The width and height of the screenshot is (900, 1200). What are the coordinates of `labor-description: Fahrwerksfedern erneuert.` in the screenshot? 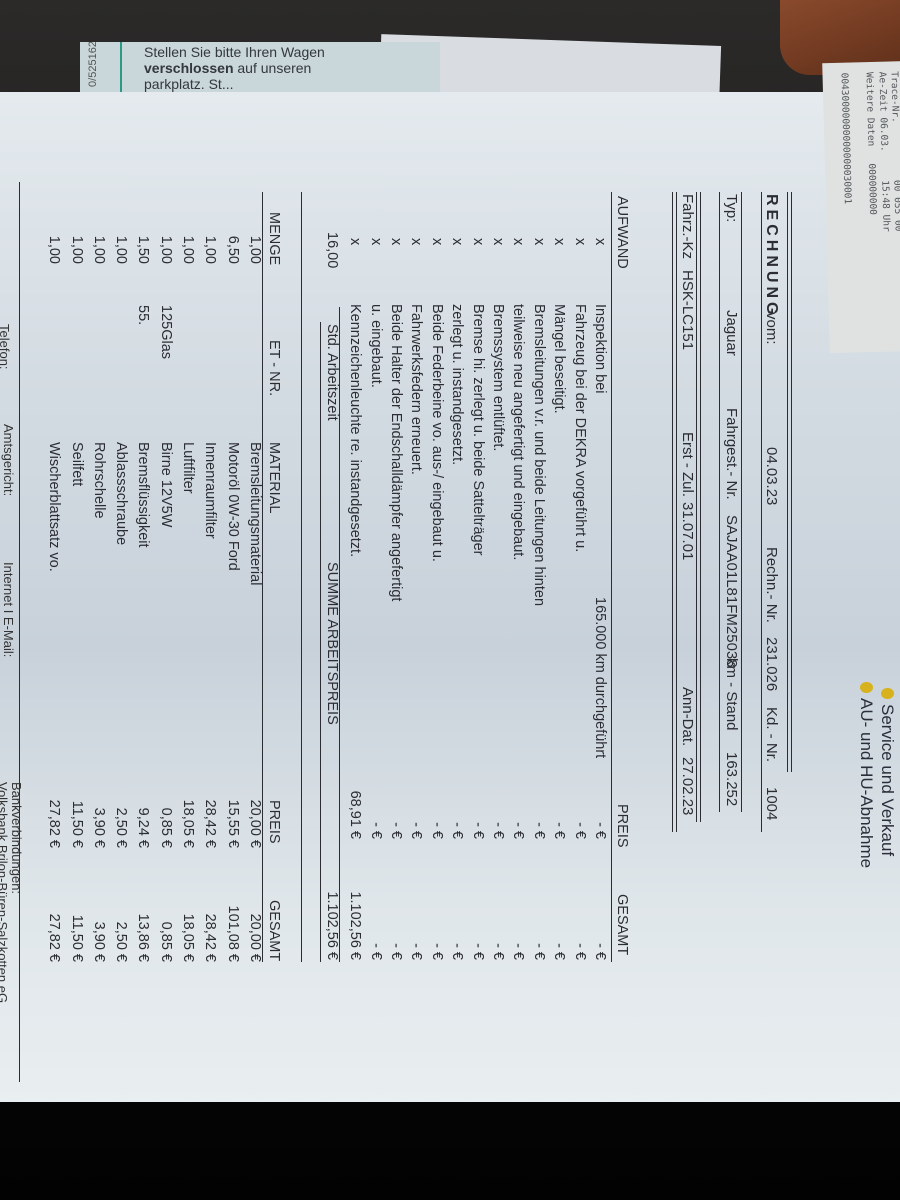 It's located at (416, 389).